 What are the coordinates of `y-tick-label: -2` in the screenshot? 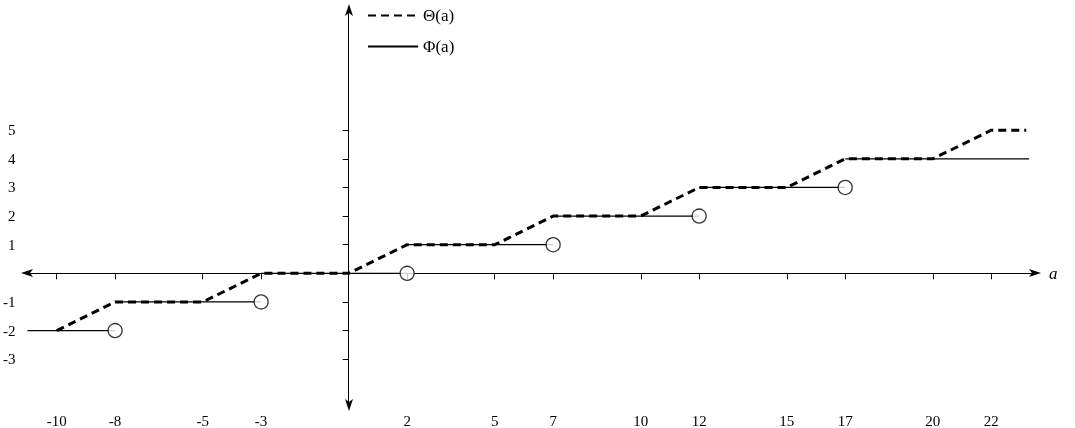 It's located at (9, 330).